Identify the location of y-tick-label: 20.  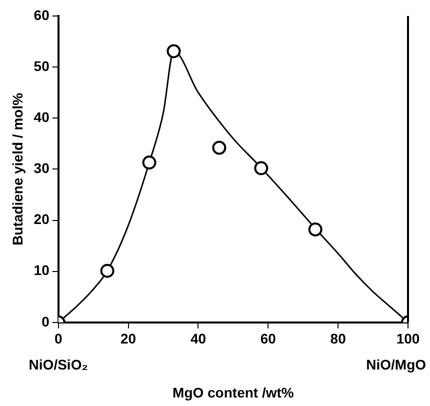
(42, 219).